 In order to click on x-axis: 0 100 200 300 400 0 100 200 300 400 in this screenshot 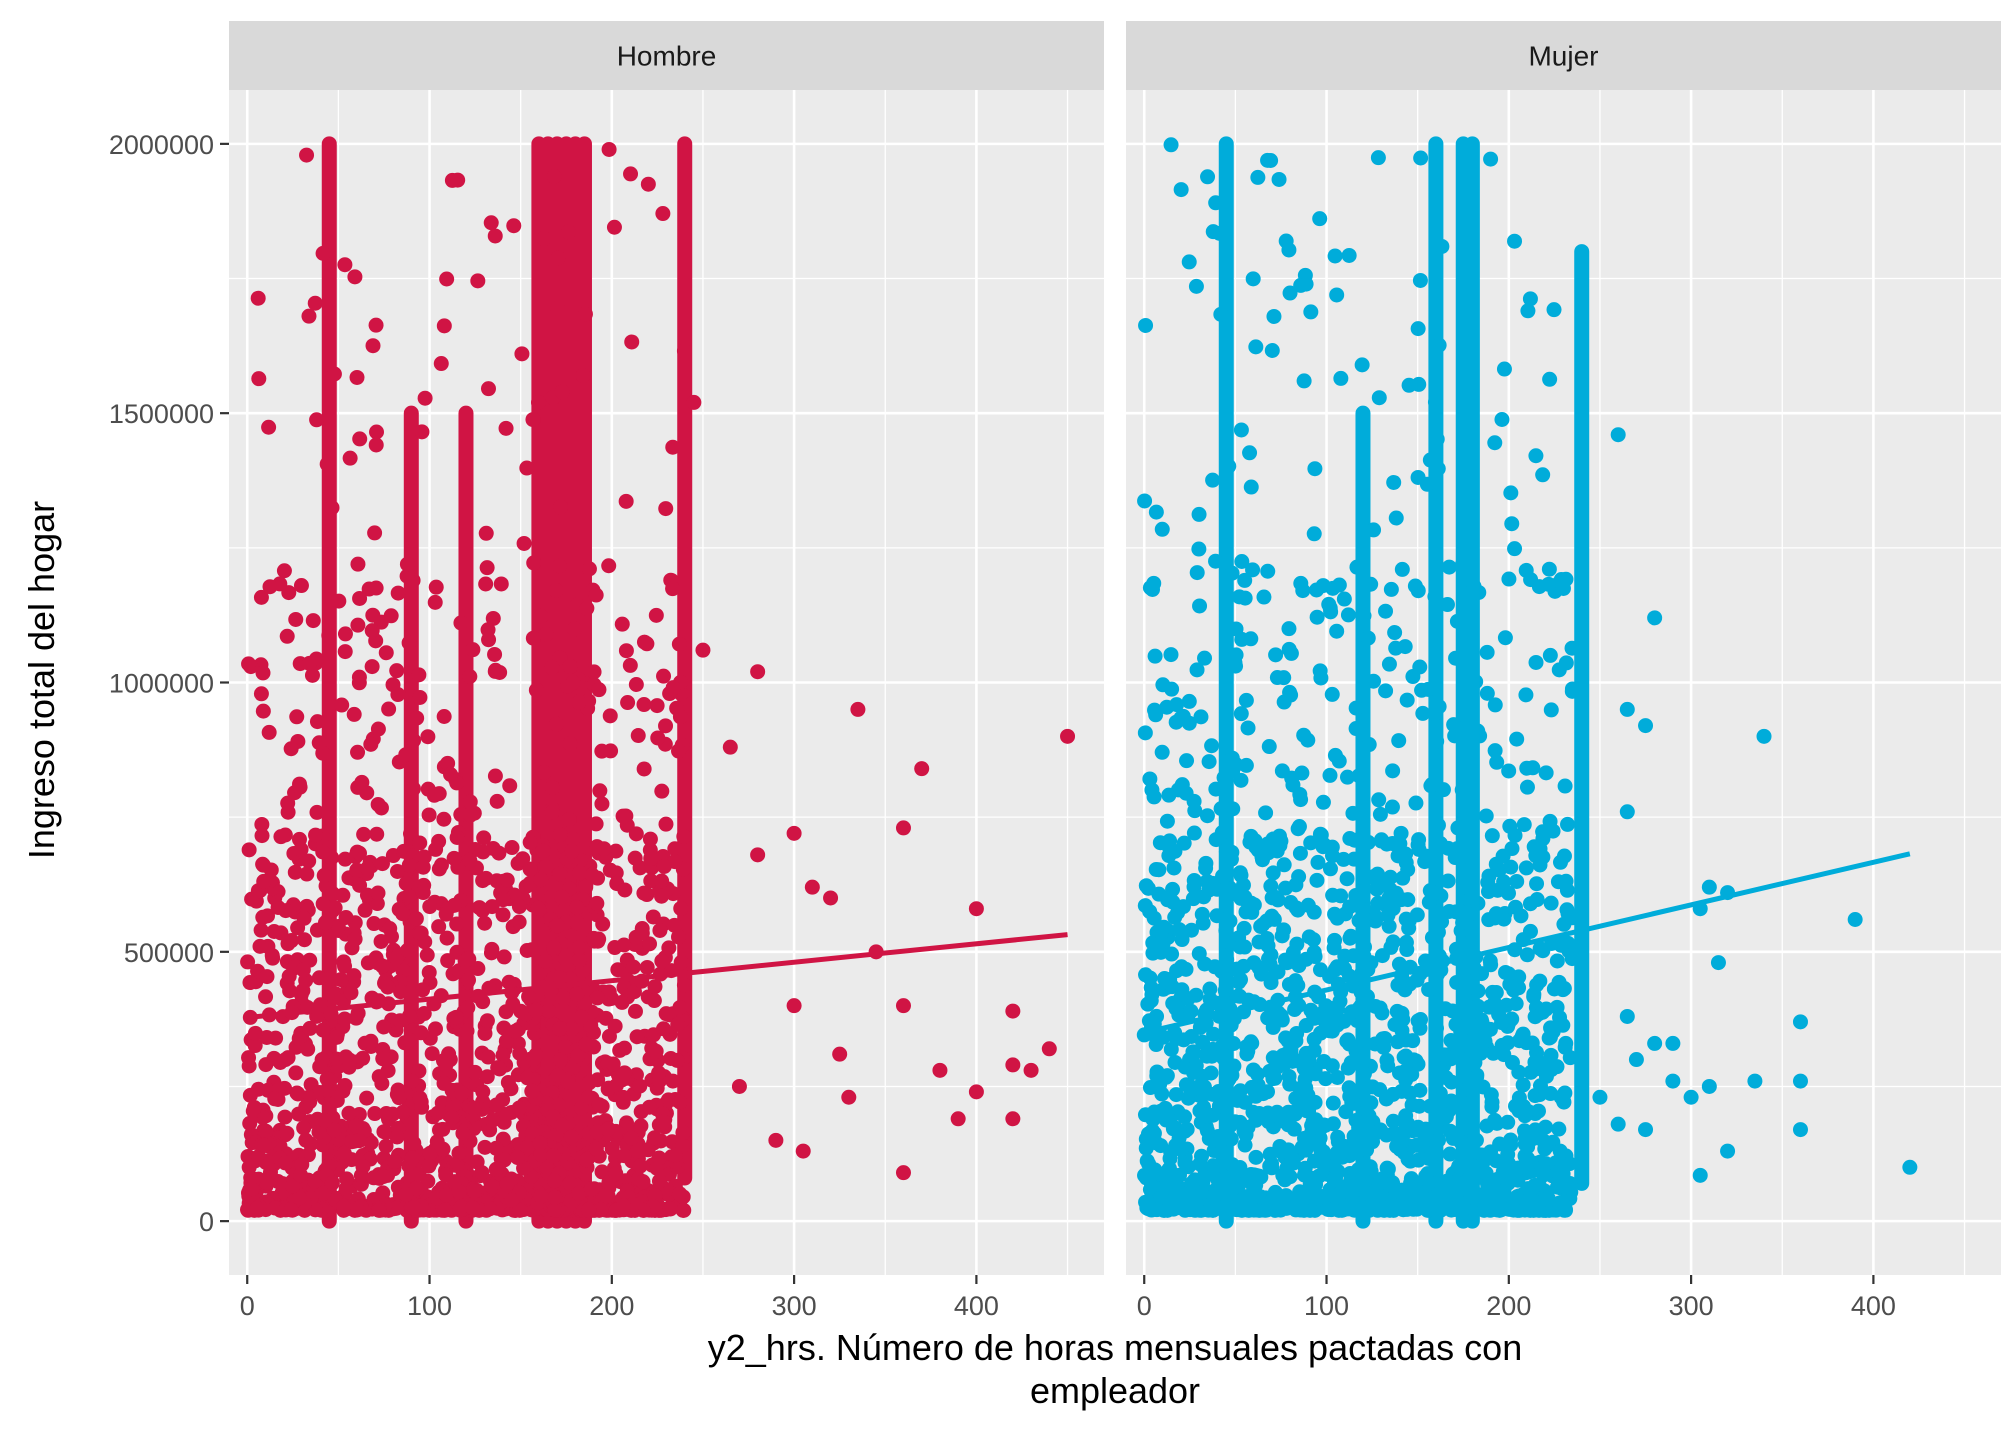, I will do `click(1068, 1298)`.